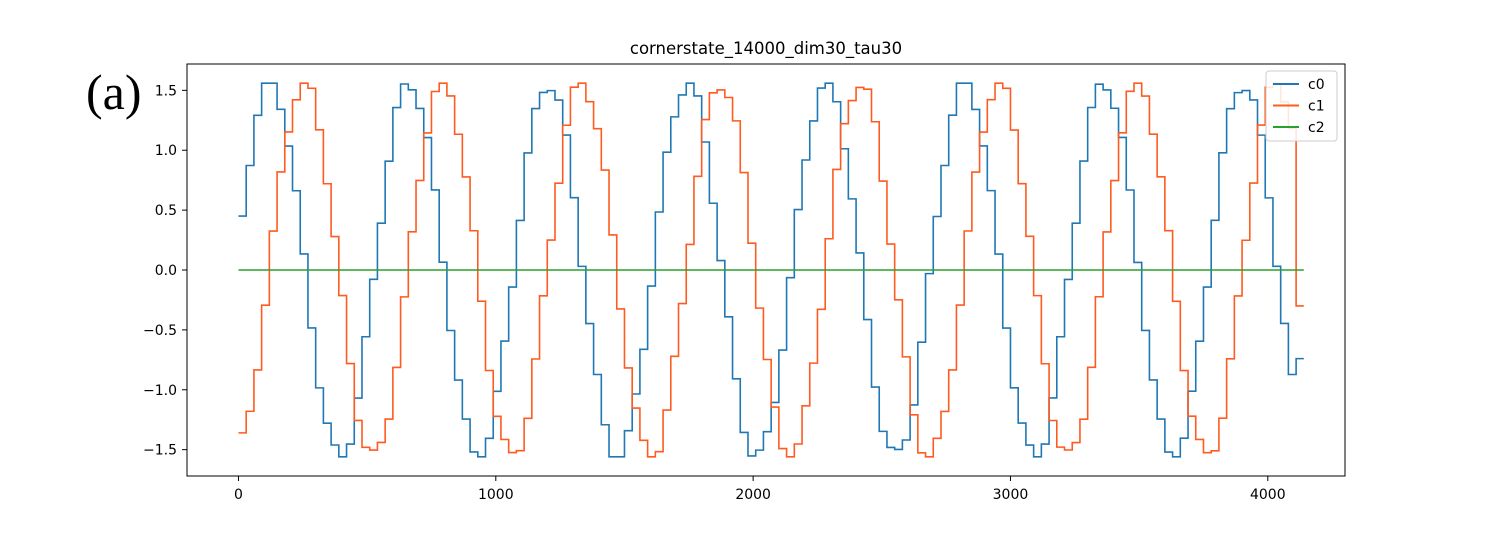 The width and height of the screenshot is (1495, 534). What do you see at coordinates (1316, 85) in the screenshot?
I see `legend-label-c0: c0` at bounding box center [1316, 85].